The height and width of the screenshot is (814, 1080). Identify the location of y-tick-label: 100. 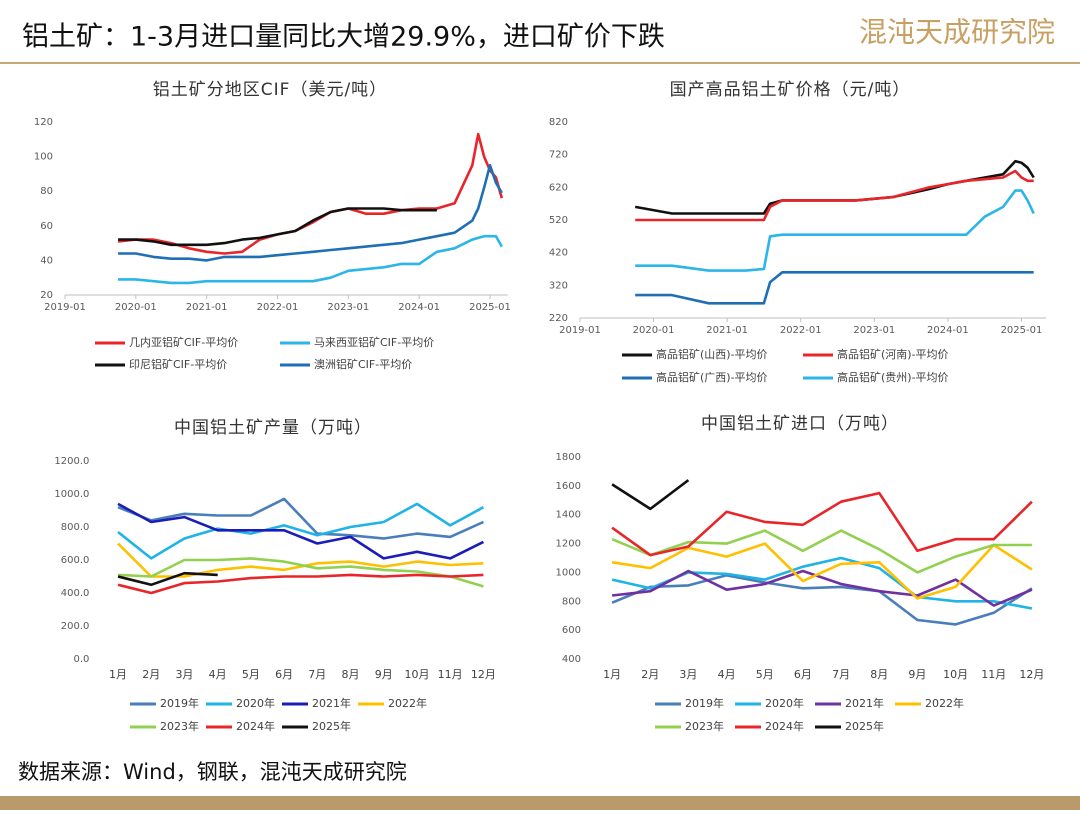
(43, 157).